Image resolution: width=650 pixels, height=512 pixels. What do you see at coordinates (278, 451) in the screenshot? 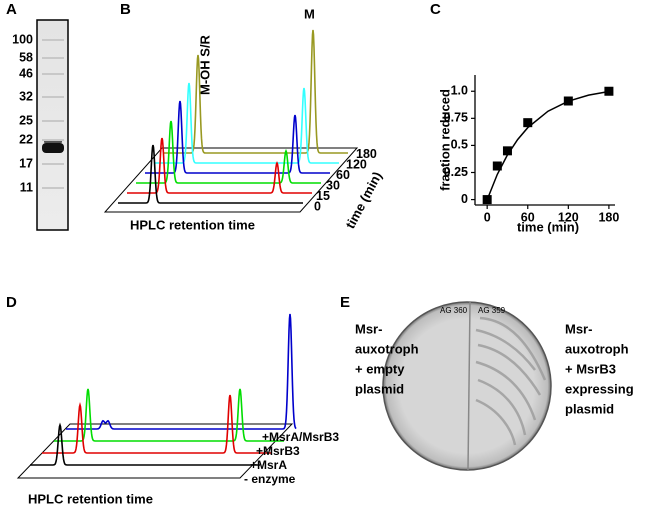
I see `condition-label: +MsrB3` at bounding box center [278, 451].